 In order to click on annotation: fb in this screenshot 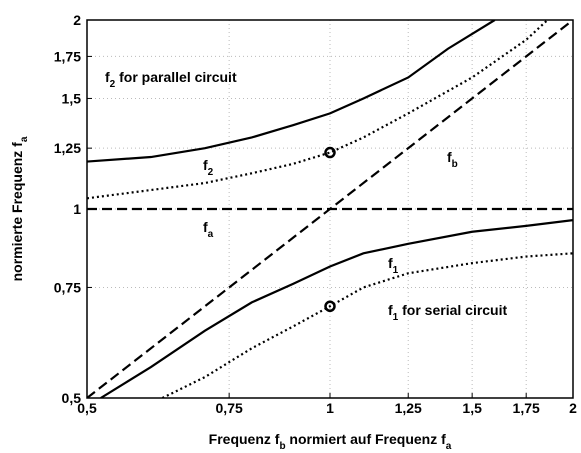, I will do `click(452, 159)`.